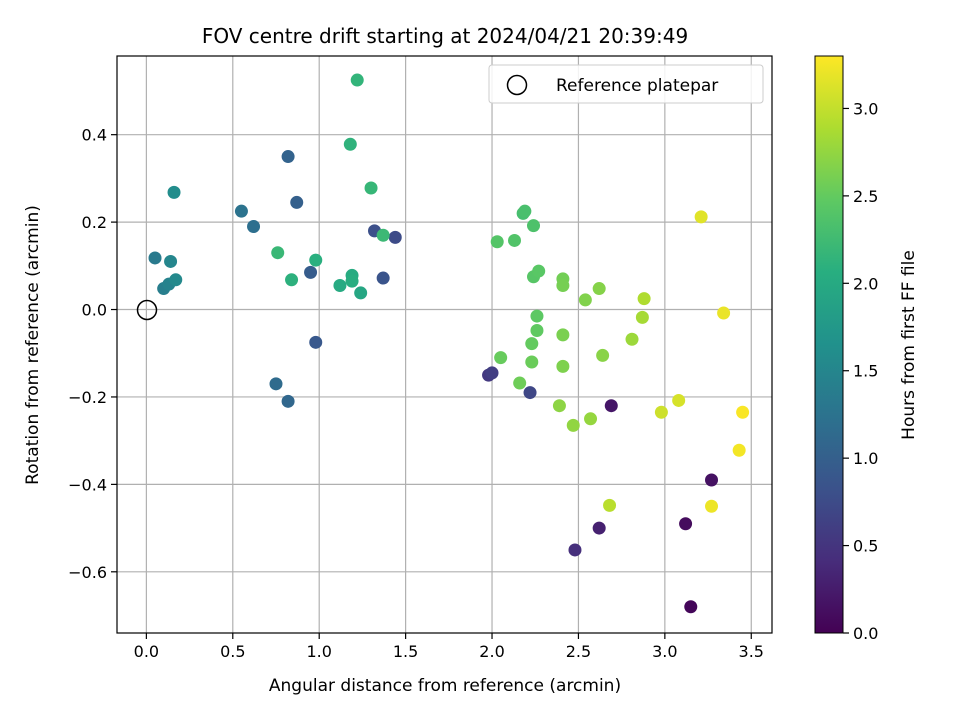  Describe the element at coordinates (87, 397) in the screenshot. I see `y-tick-label: −0.2` at that location.